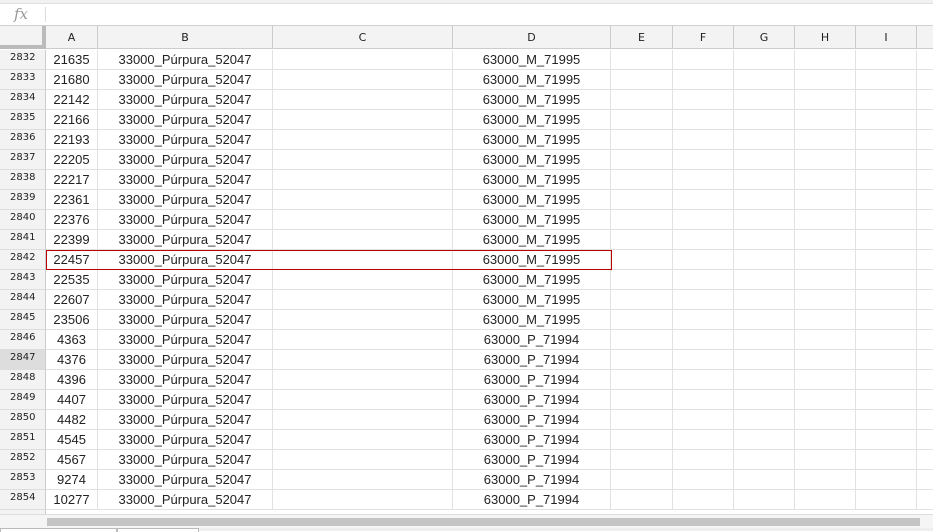  What do you see at coordinates (532, 440) in the screenshot?
I see `cell-d2851: 63000_P_71994` at bounding box center [532, 440].